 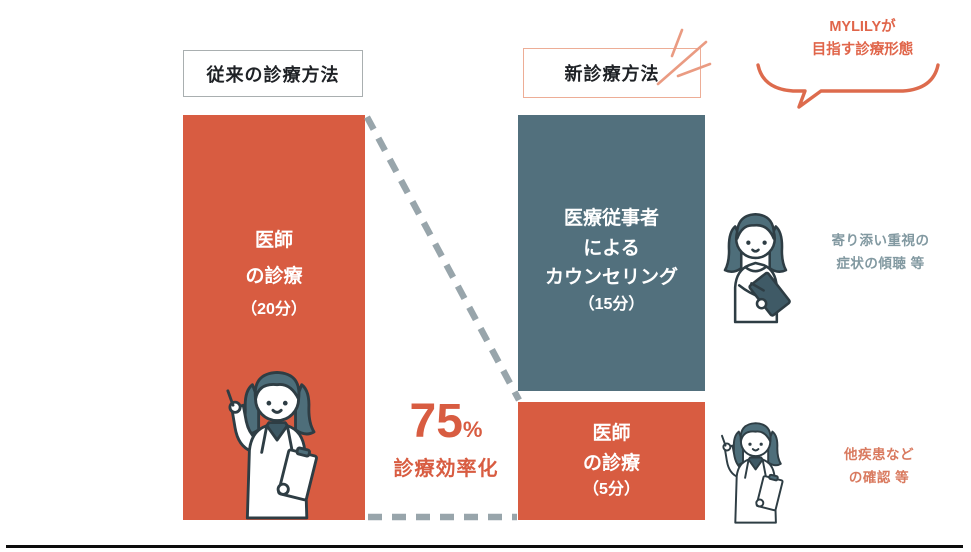 I want to click on new-doctor-bar-minutes: （5分）, so click(x=611, y=490).